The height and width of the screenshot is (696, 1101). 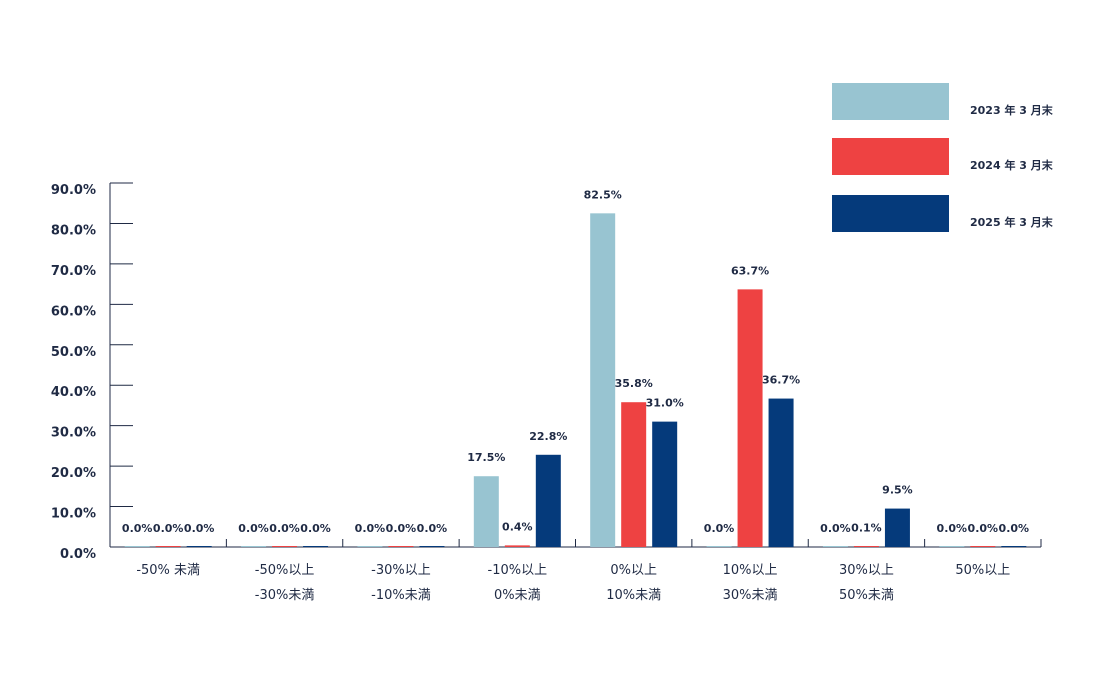 I want to click on x-tick-label: -50% 未満, so click(x=168, y=570).